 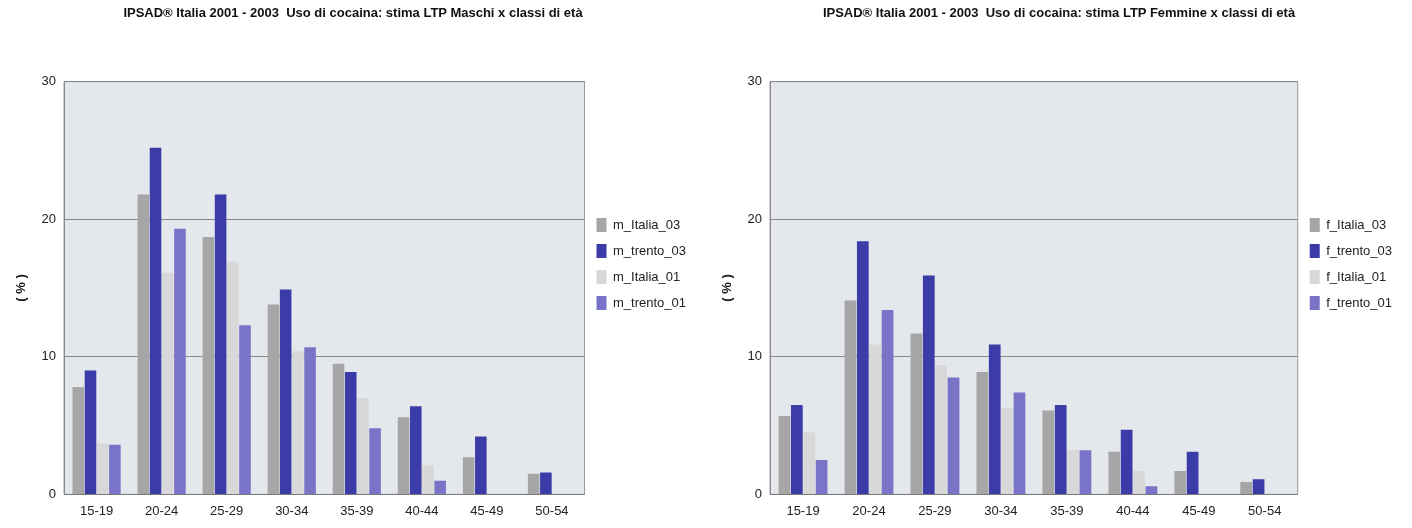 What do you see at coordinates (1356, 276) in the screenshot?
I see `legend-label: f_Italia_01` at bounding box center [1356, 276].